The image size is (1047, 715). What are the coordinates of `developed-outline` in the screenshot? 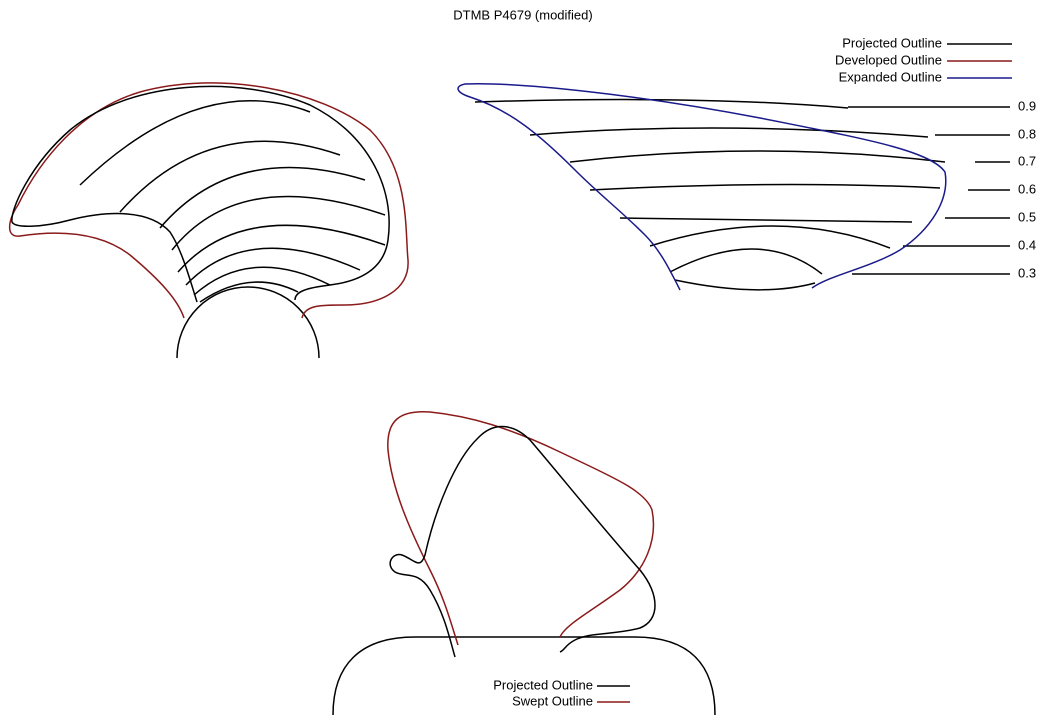 It's located at (208, 200).